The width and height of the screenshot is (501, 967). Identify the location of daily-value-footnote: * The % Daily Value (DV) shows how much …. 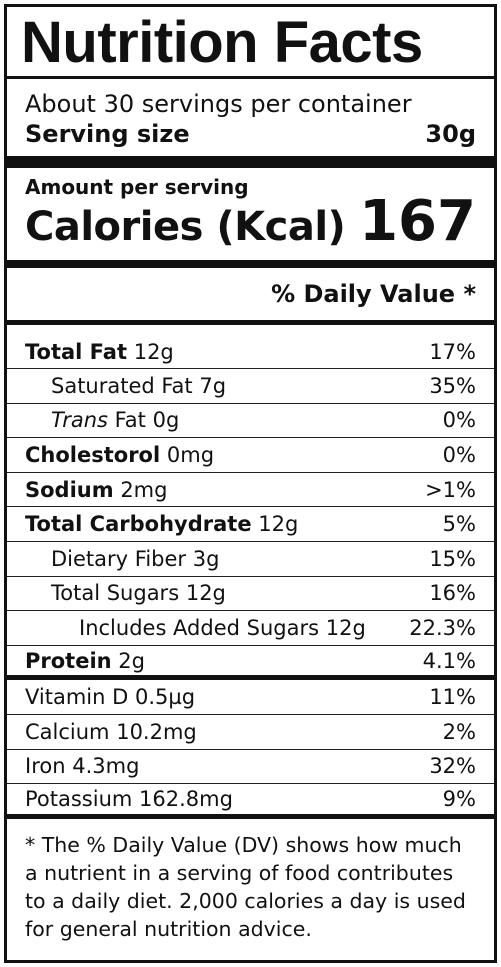
(245, 886).